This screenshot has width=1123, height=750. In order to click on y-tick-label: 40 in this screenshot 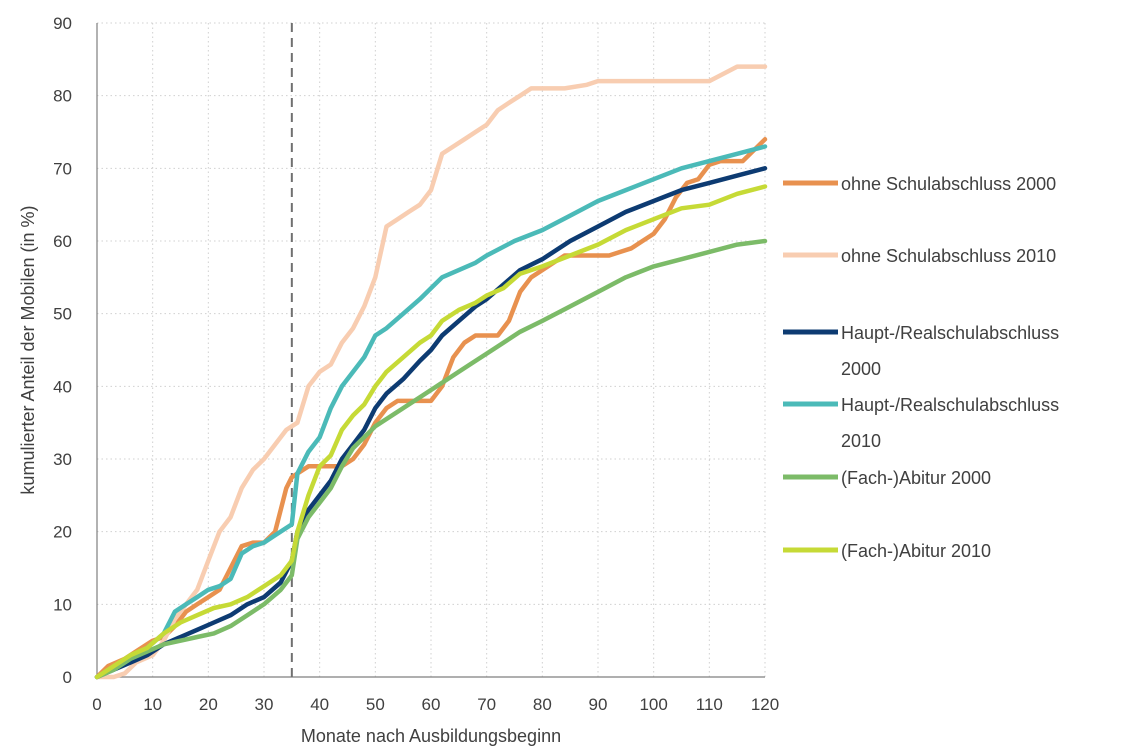, I will do `click(62, 386)`.